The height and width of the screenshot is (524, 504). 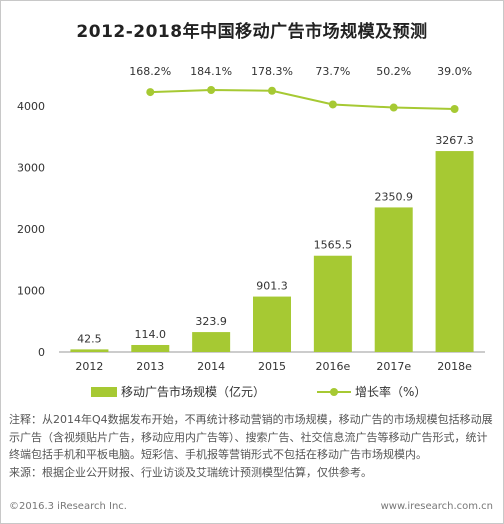 What do you see at coordinates (211, 366) in the screenshot?
I see `x-tick-label: 2014` at bounding box center [211, 366].